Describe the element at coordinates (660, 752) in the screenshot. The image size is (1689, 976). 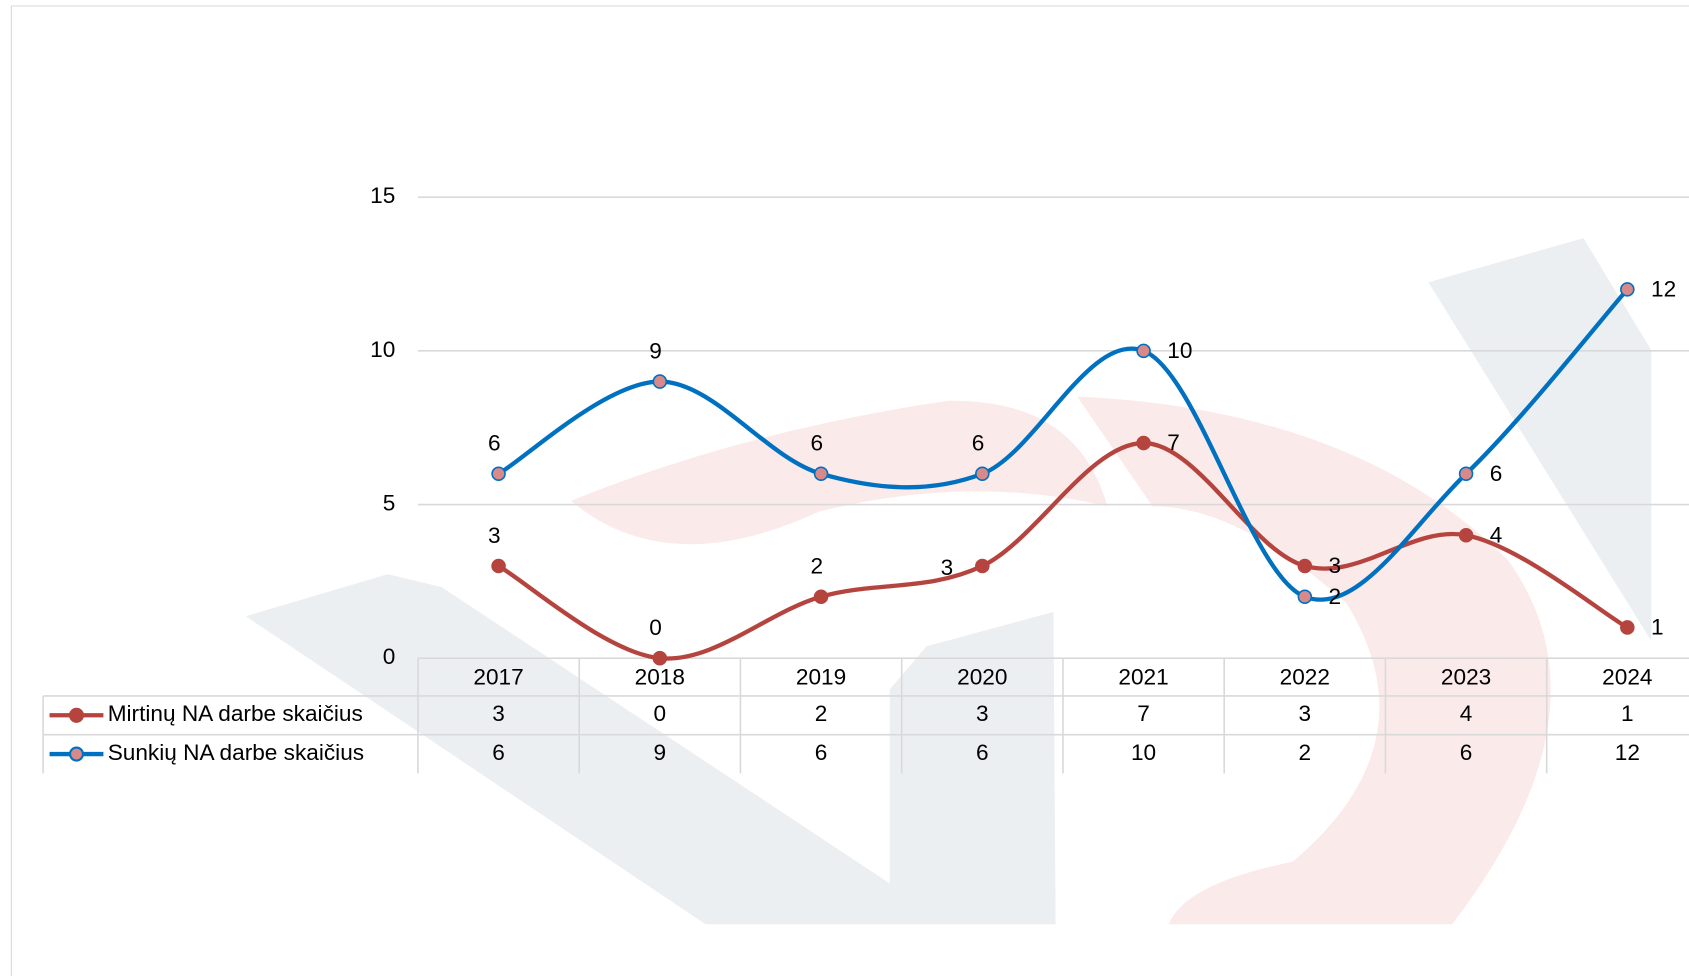
I see `table-cell: 9` at that location.